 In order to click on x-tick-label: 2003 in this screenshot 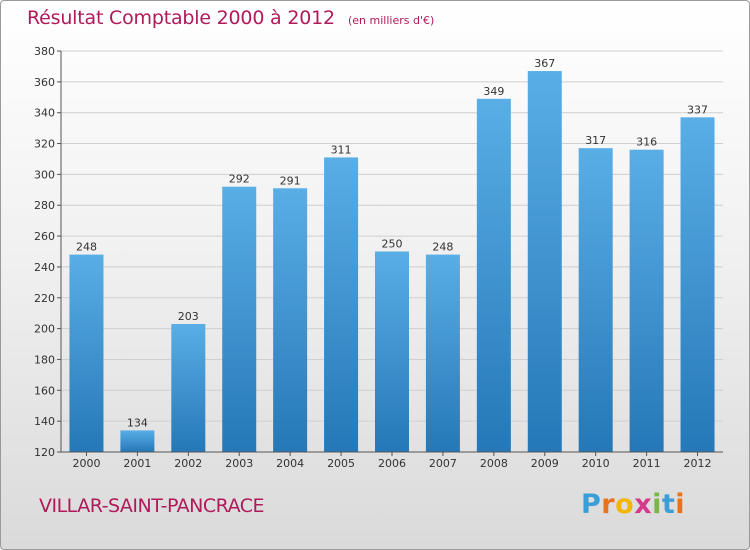, I will do `click(239, 463)`.